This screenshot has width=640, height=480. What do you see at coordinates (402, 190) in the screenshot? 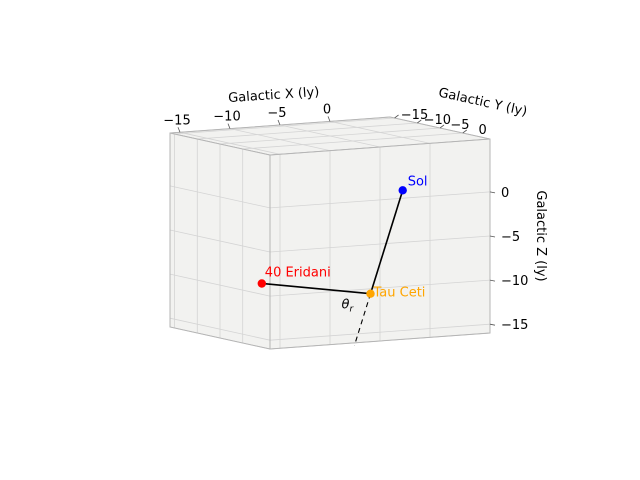
I see `star-marker-sol` at bounding box center [402, 190].